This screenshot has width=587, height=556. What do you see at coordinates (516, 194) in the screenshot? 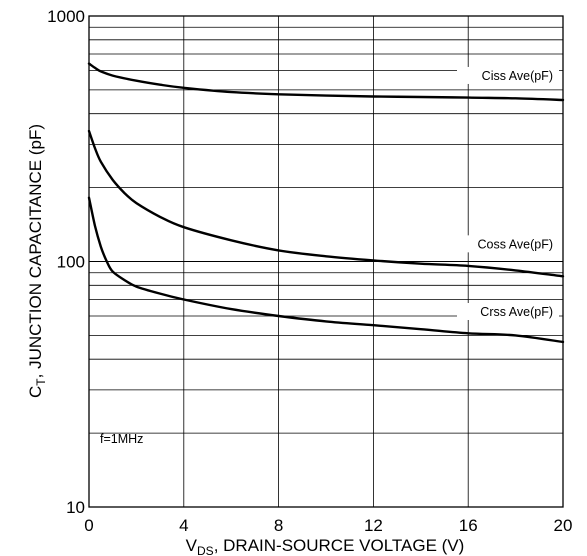
I see `series-labels: Ciss Ave(pF) Coss Ave(pF) Crss Ave(pF)` at bounding box center [516, 194].